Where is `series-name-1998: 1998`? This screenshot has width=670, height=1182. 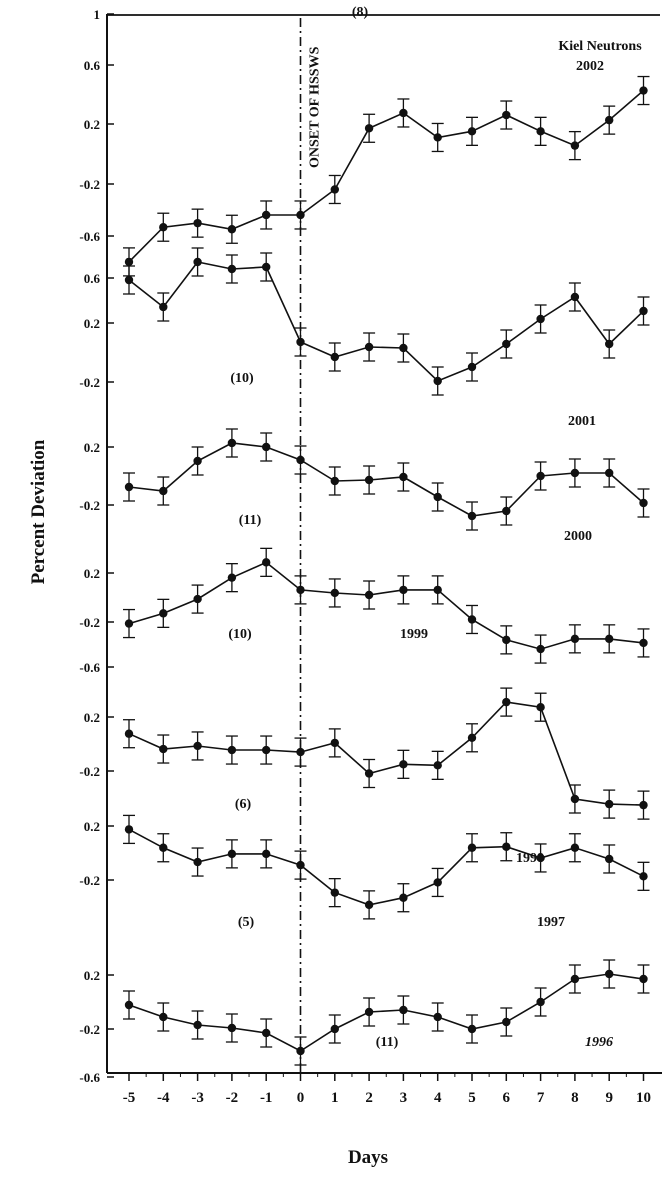
series-name-1998: 1998 is located at coordinates (530, 858).